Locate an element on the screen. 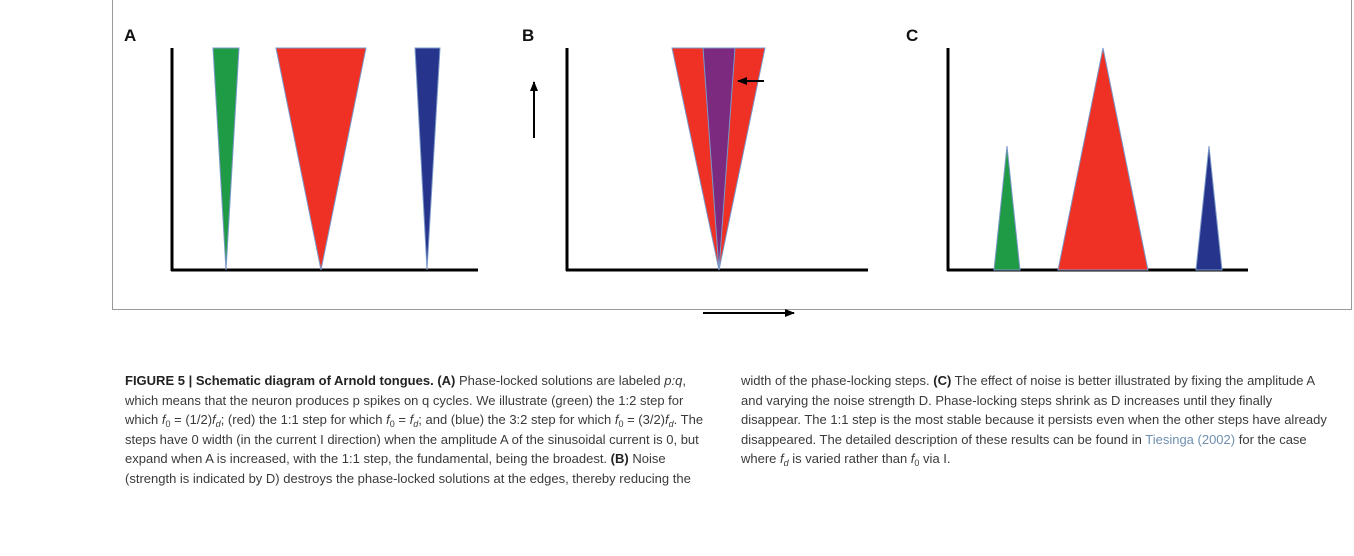 This screenshot has height=556, width=1354. panel-b is located at coordinates (699, 182).